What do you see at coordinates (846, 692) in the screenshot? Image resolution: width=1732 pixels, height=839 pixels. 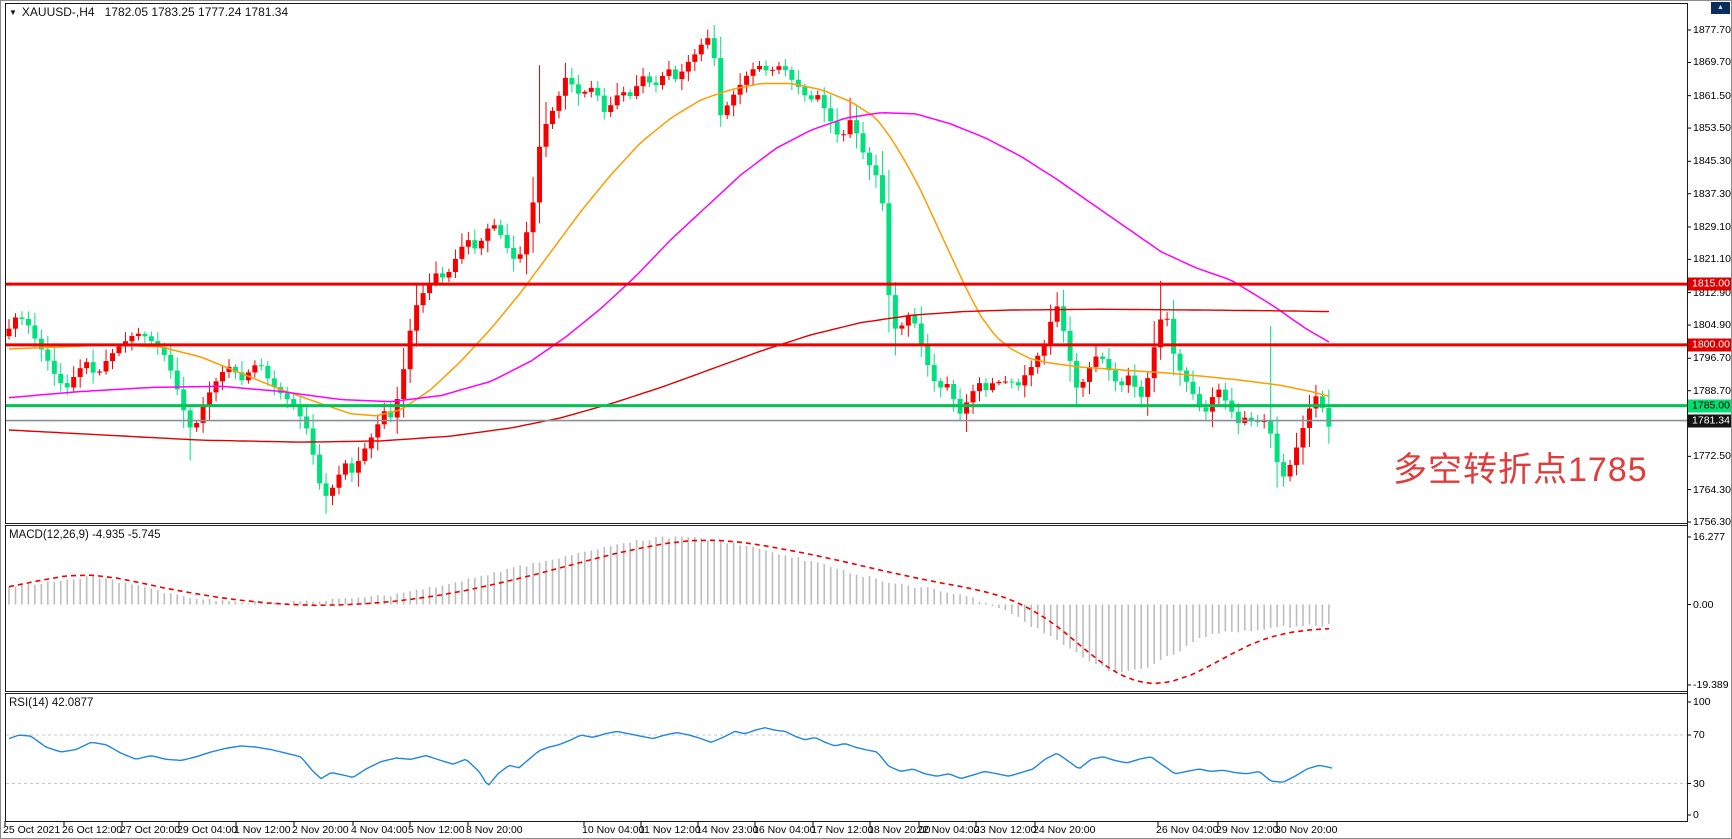 I see `separator-macd-rsi` at bounding box center [846, 692].